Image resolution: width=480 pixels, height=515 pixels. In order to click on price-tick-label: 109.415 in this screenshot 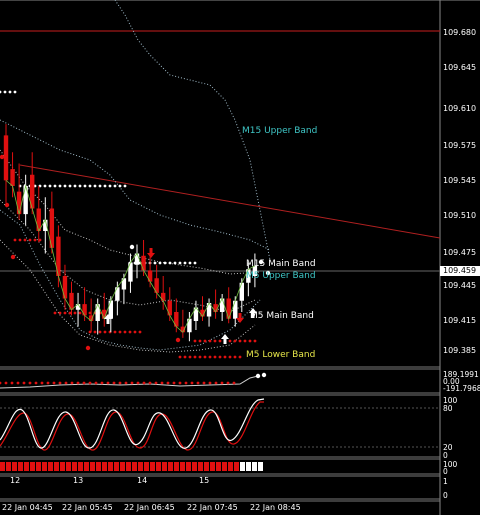, I will do `click(460, 320)`.